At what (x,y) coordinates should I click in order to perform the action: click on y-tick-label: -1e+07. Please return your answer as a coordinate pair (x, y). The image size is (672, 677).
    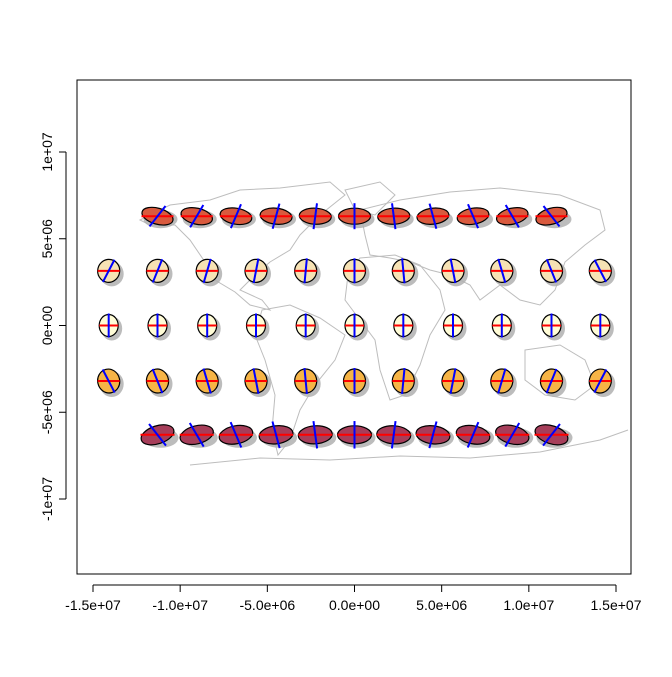
    Looking at the image, I should click on (47, 499).